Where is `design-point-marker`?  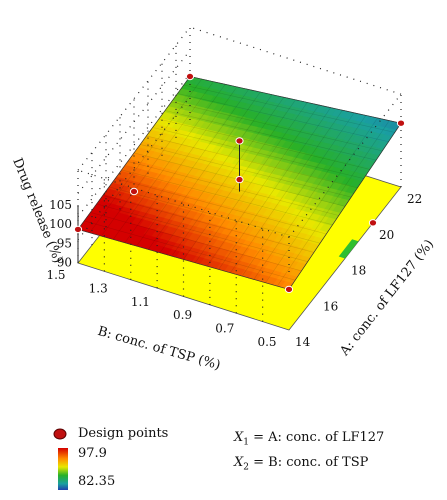
design-point-marker is located at coordinates (60, 434).